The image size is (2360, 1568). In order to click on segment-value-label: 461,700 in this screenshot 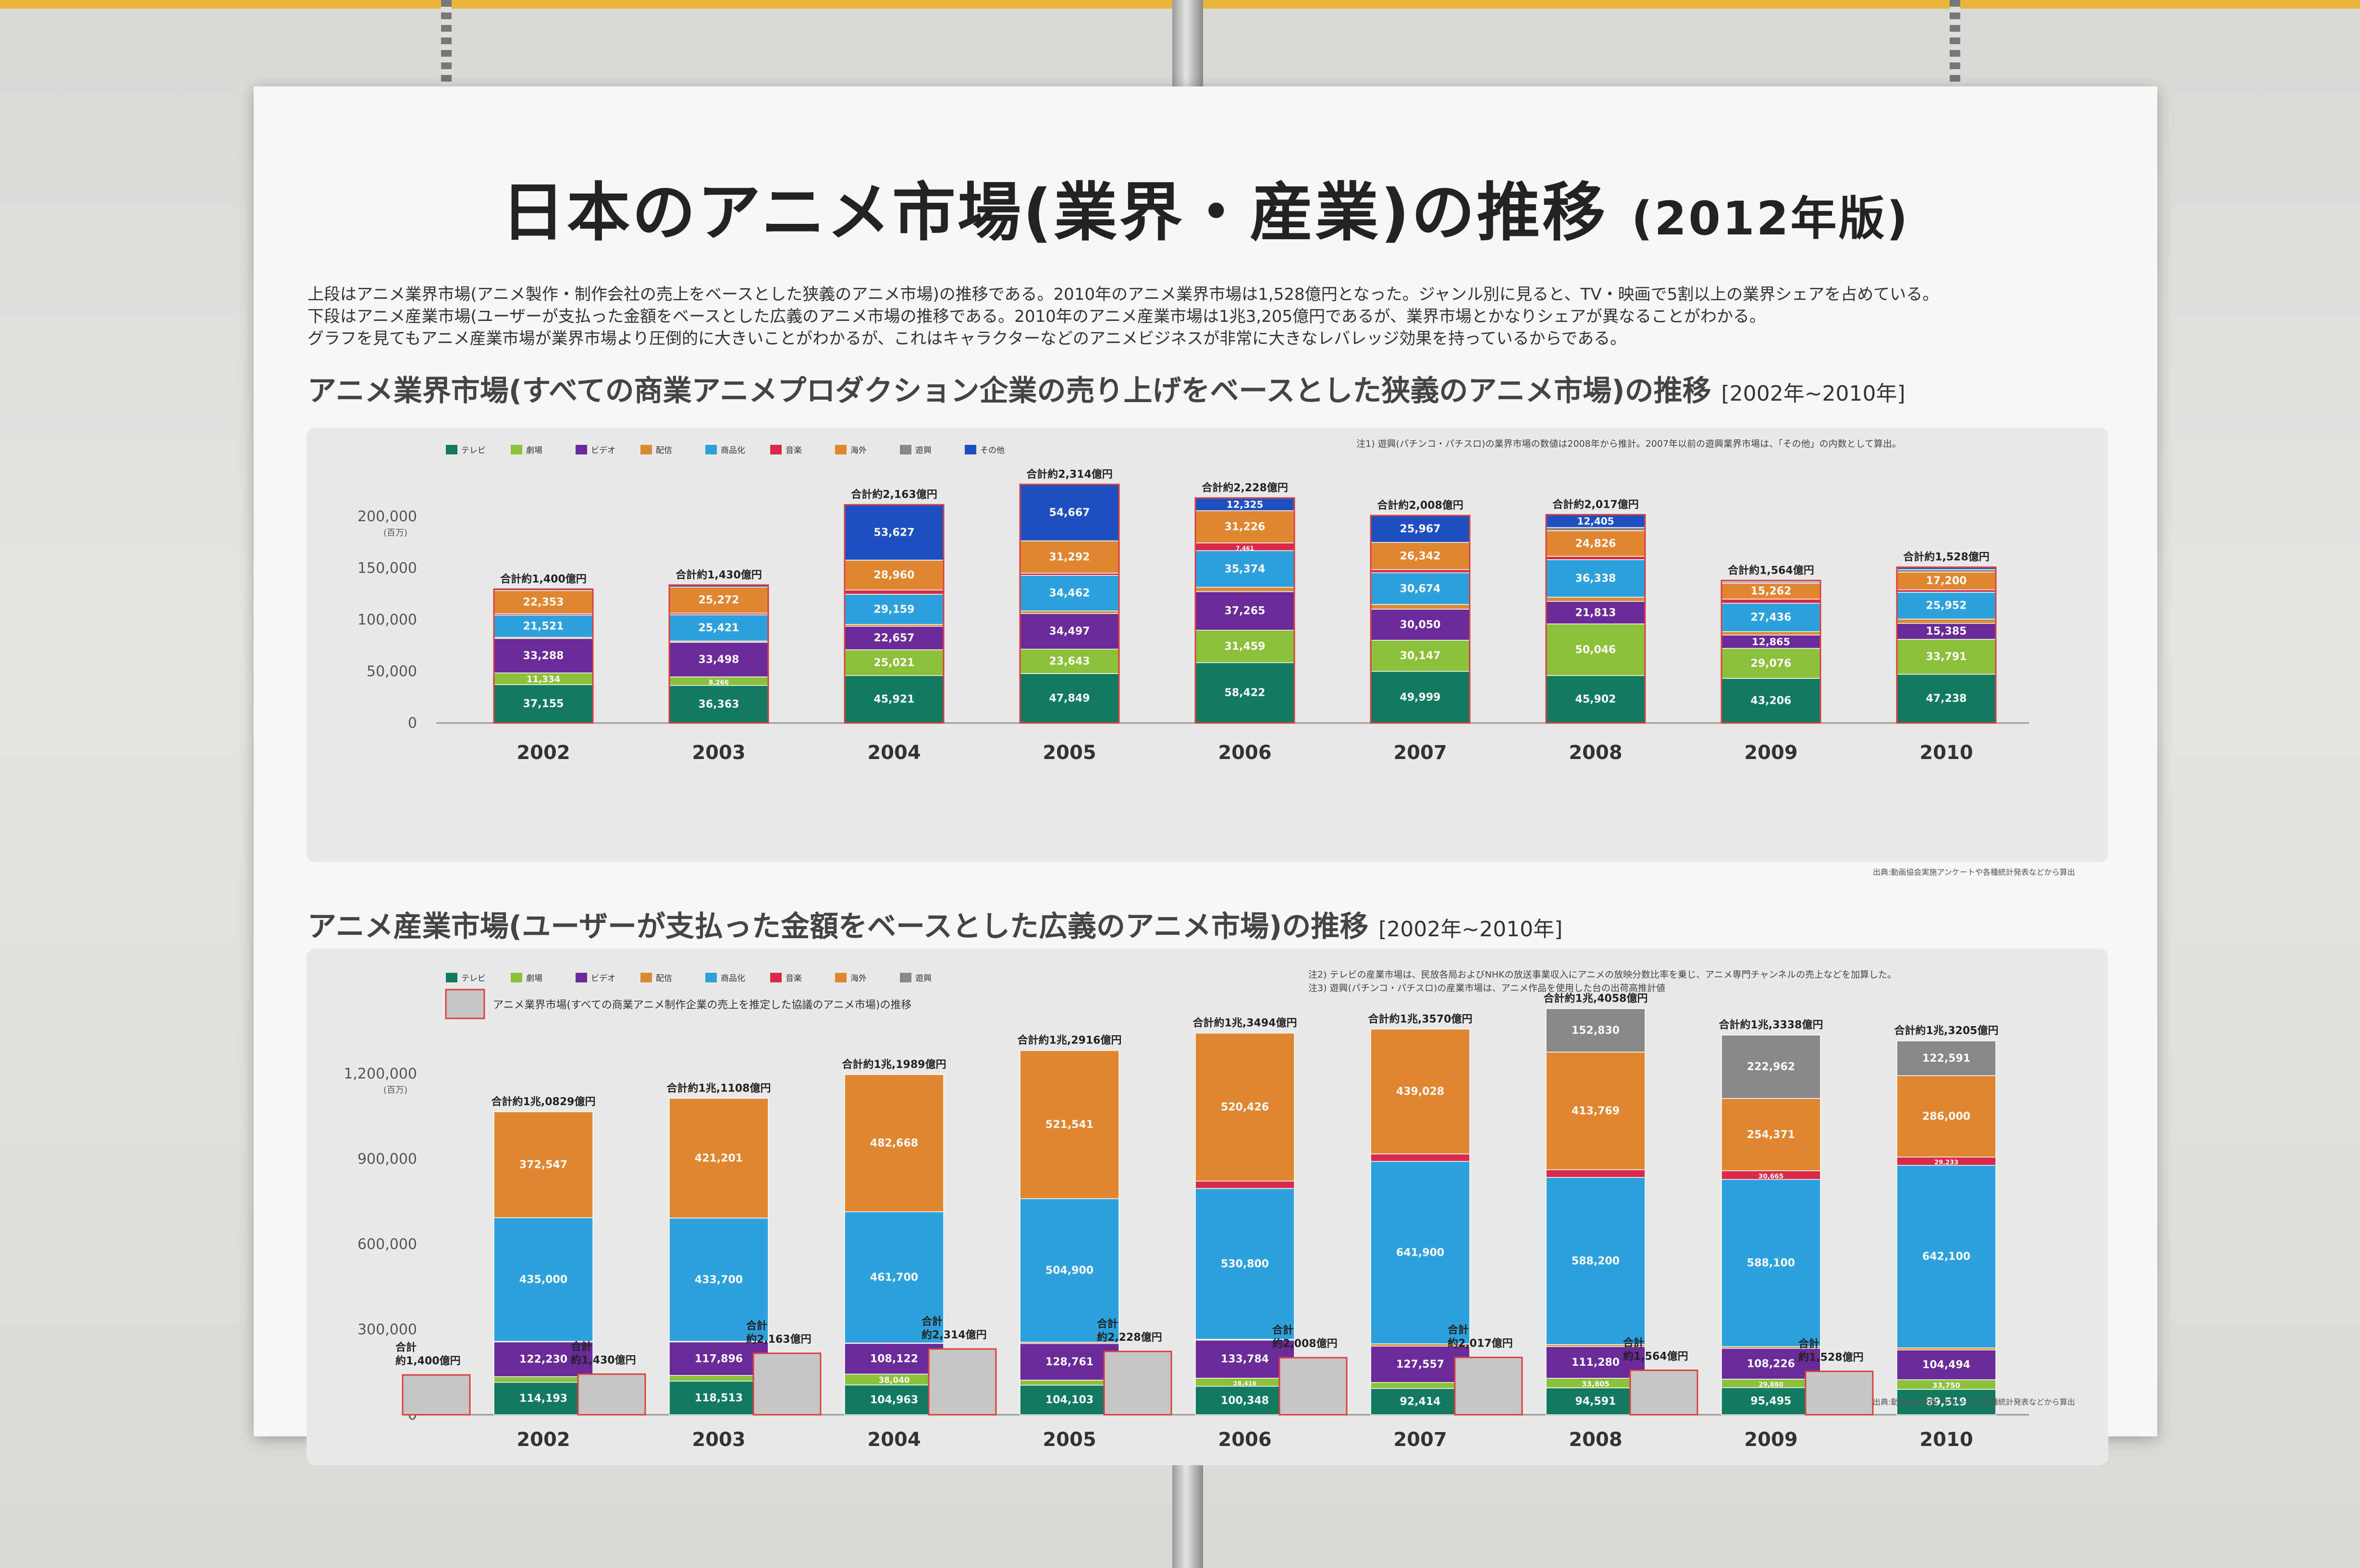, I will do `click(894, 1278)`.